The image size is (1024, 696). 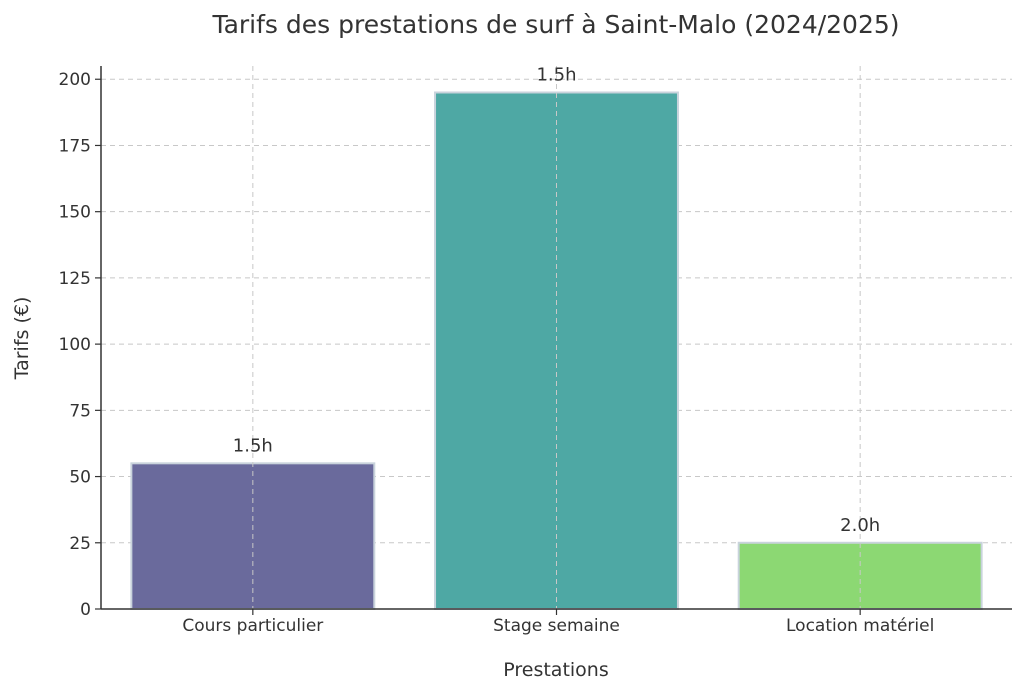 What do you see at coordinates (80, 411) in the screenshot?
I see `y-tick-label: 75` at bounding box center [80, 411].